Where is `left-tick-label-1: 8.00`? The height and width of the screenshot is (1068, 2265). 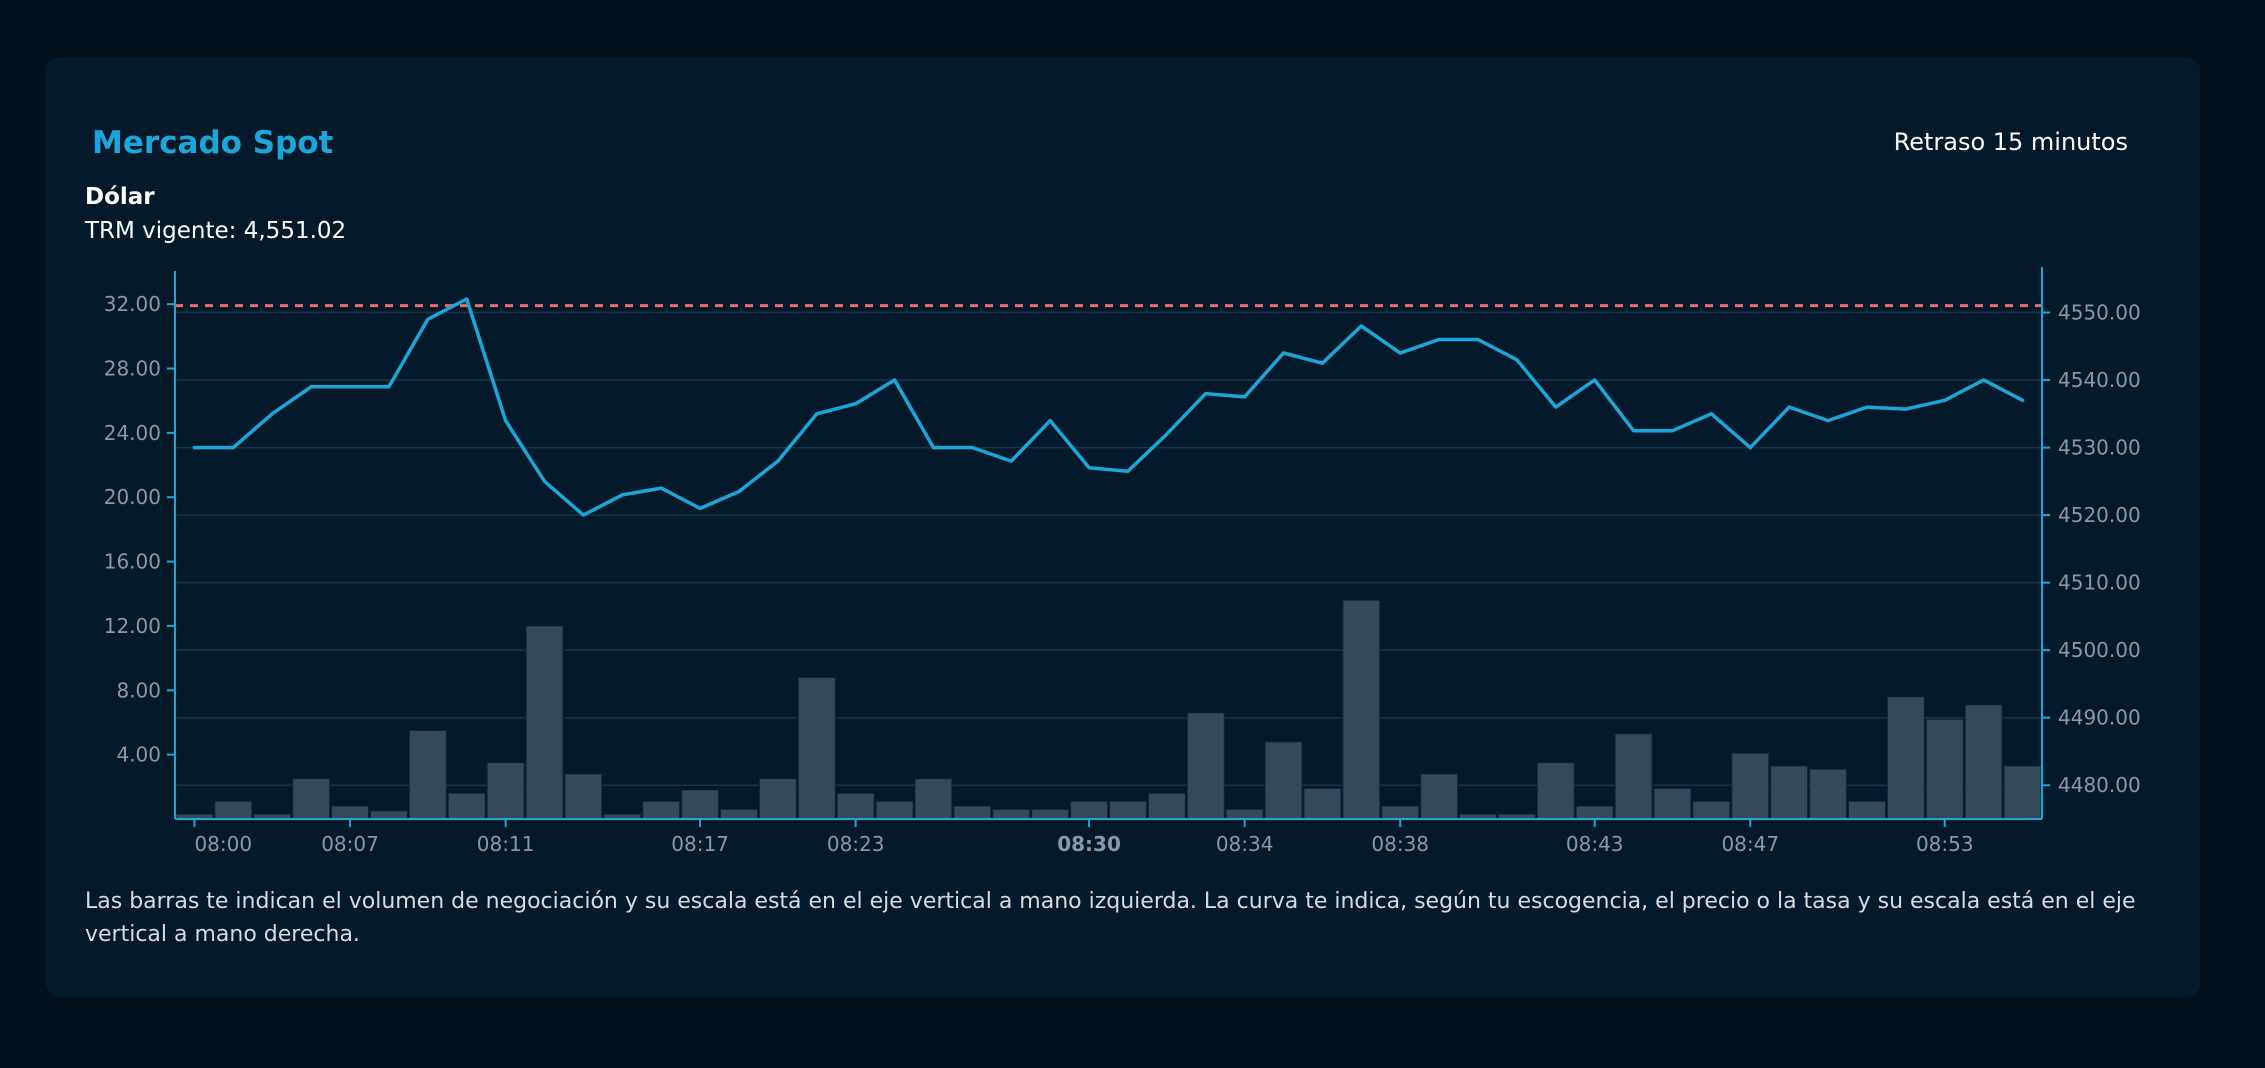
left-tick-label-1: 8.00 is located at coordinates (138, 690).